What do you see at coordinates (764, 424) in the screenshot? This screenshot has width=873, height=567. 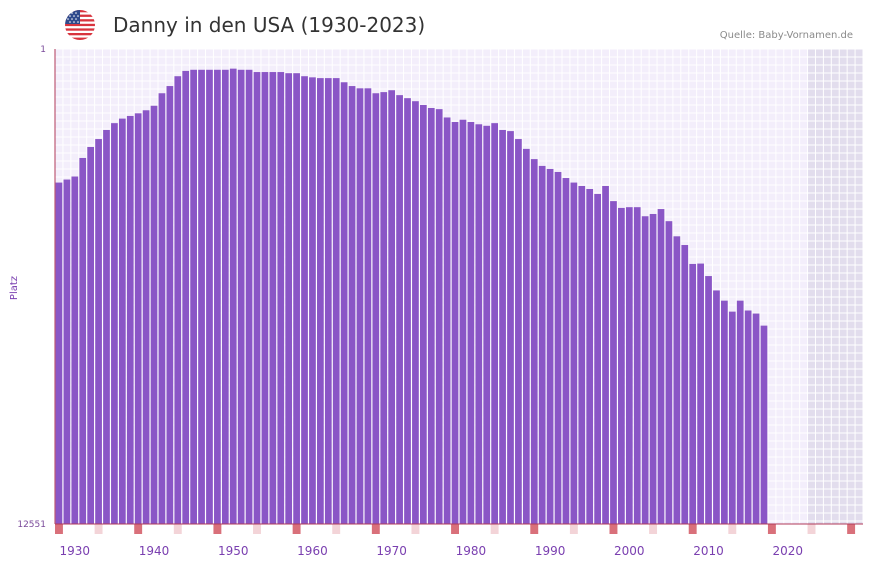 I see `bar-2017` at bounding box center [764, 424].